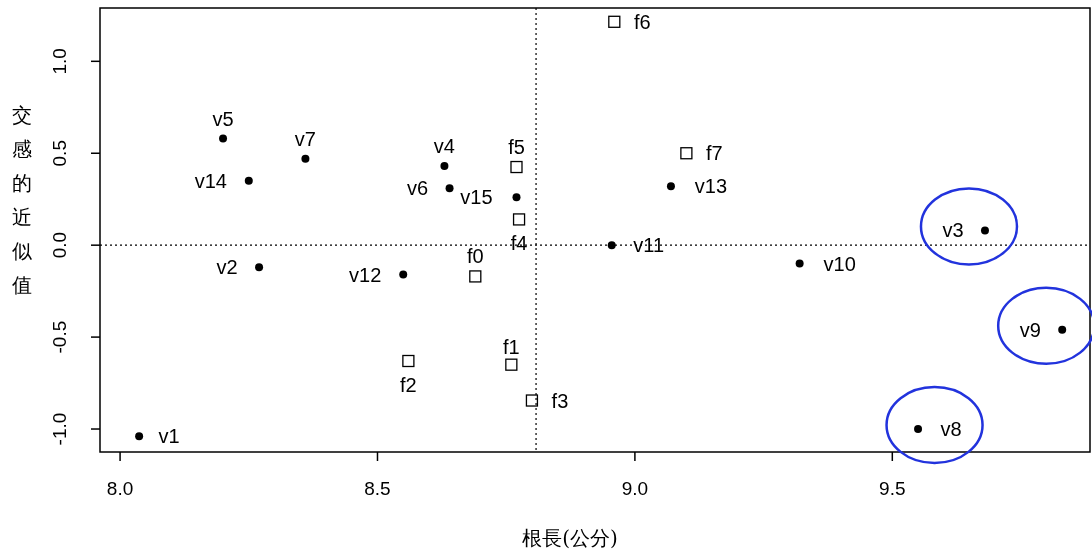 The width and height of the screenshot is (1092, 551). What do you see at coordinates (635, 488) in the screenshot?
I see `x-tick-label: 9.0` at bounding box center [635, 488].